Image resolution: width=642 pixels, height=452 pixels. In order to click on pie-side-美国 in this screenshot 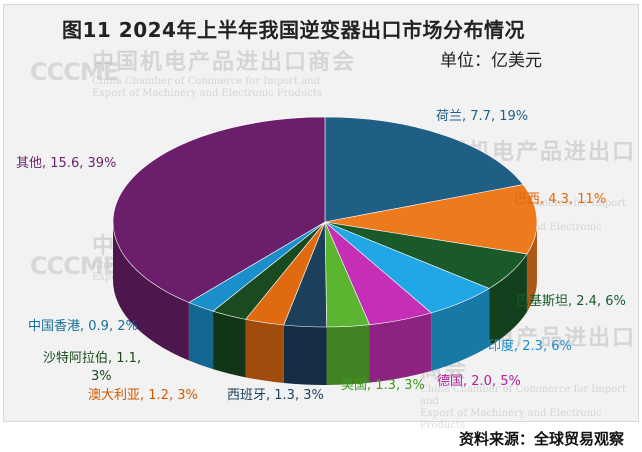, I will do `click(348, 354)`.